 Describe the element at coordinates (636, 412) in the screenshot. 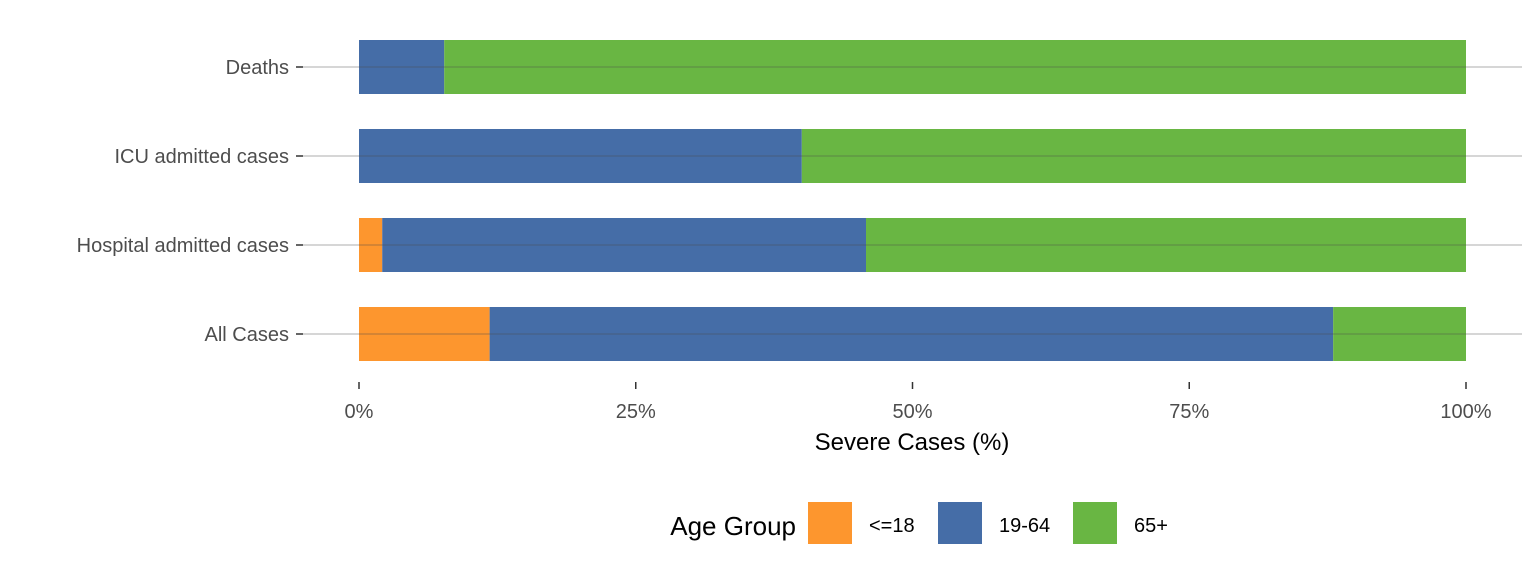

I see `x-tick-label: 25%` at that location.